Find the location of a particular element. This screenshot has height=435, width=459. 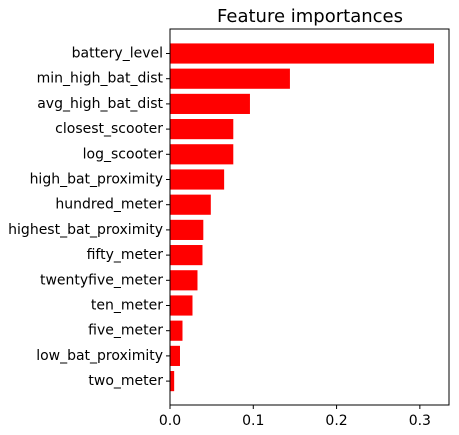

category-label: highest_bat_proximity is located at coordinates (85, 230).